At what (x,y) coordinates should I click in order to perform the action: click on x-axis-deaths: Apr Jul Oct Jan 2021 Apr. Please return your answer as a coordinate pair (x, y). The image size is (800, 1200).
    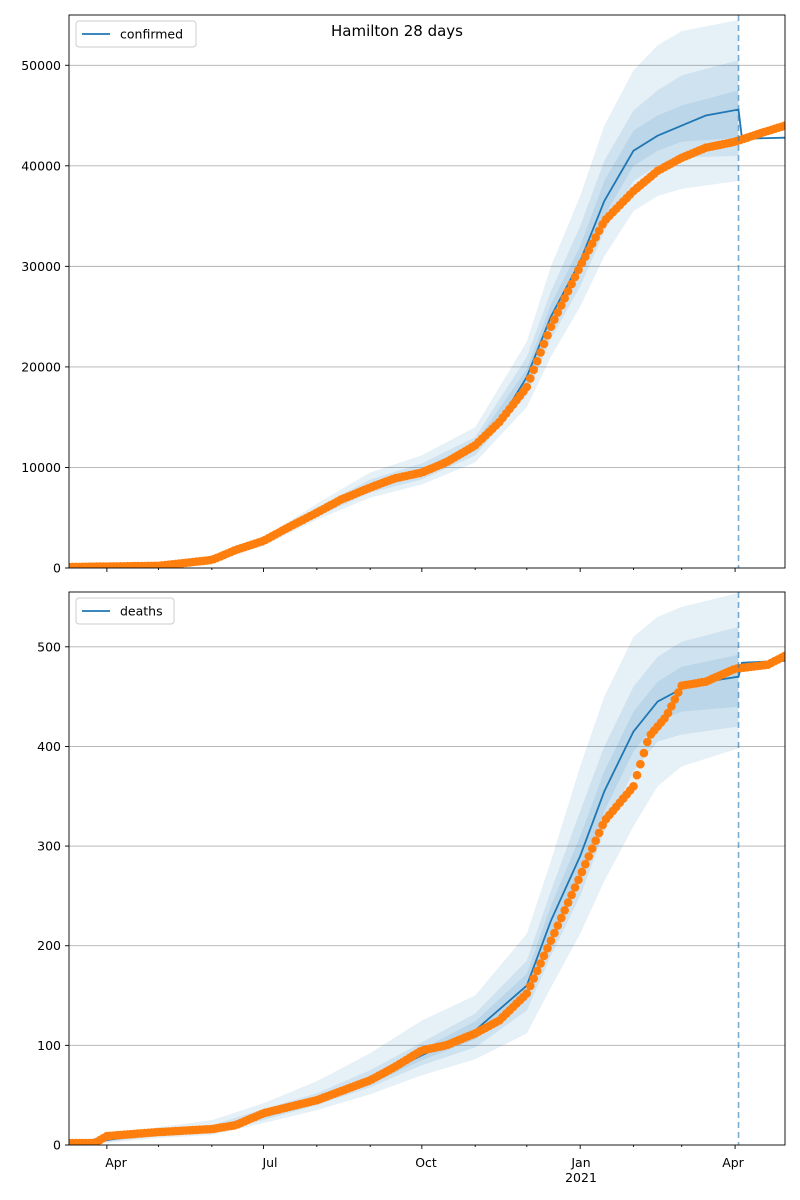
    Looking at the image, I should click on (425, 1165).